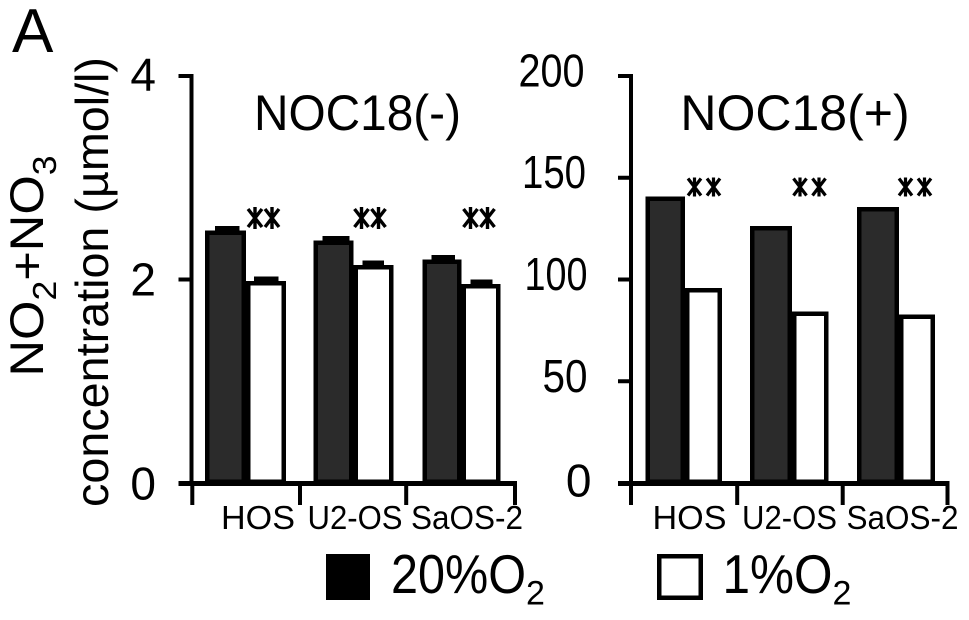 The image size is (969, 620). I want to click on svg-text: concentration (µmol/l), so click(92, 282).